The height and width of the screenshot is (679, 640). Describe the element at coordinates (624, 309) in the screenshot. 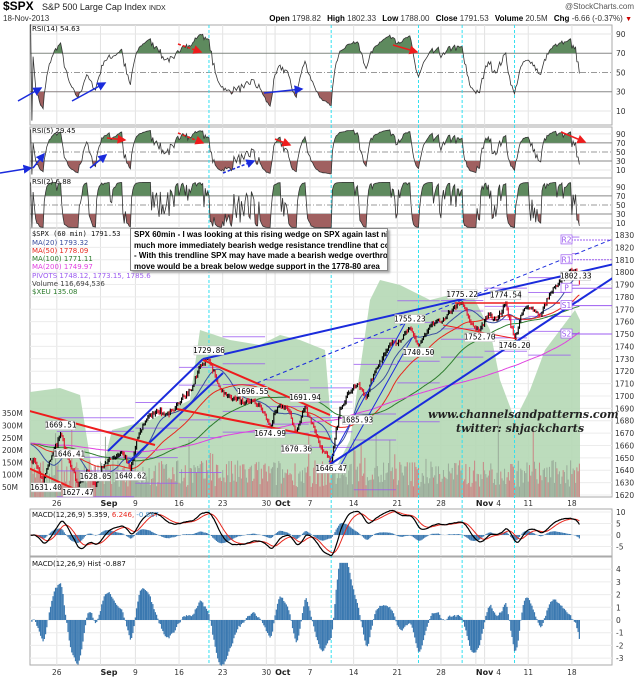

I see `price-tick-label: 1770` at that location.